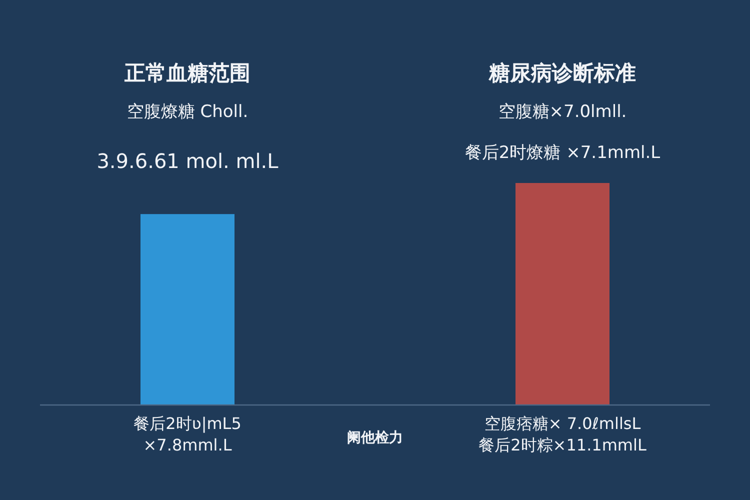  What do you see at coordinates (562, 73) in the screenshot?
I see `text: 糖尿病诊断标准` at bounding box center [562, 73].